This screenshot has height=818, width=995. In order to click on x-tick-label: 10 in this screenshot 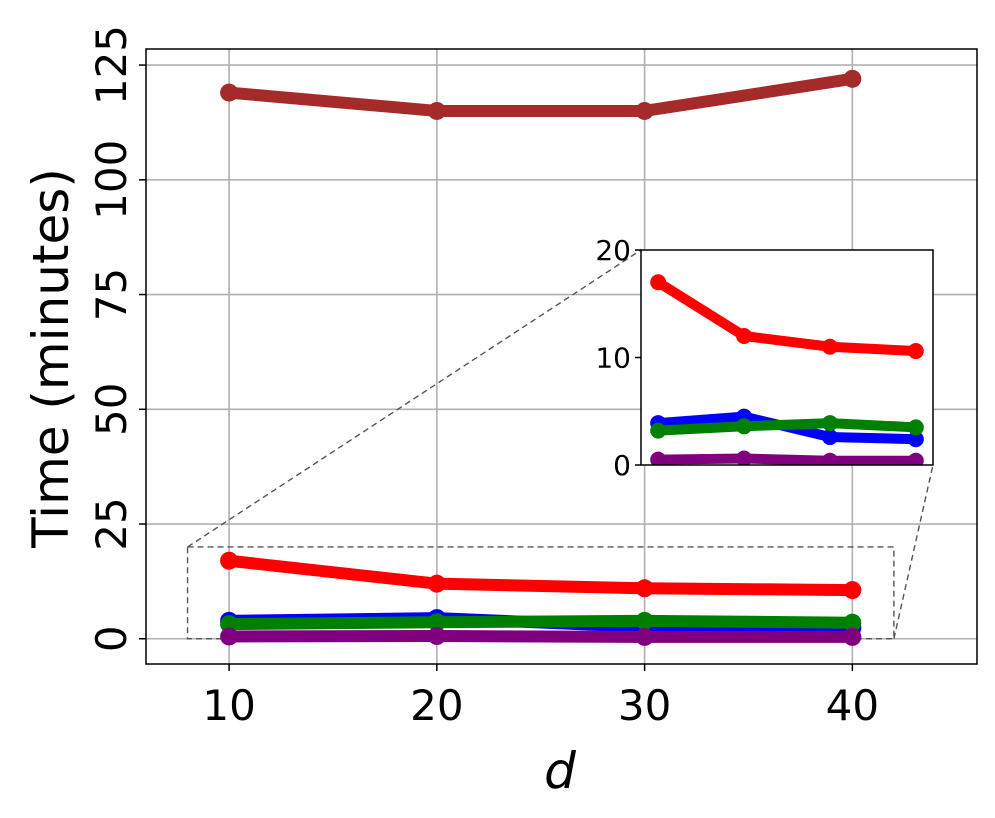, I will do `click(228, 705)`.